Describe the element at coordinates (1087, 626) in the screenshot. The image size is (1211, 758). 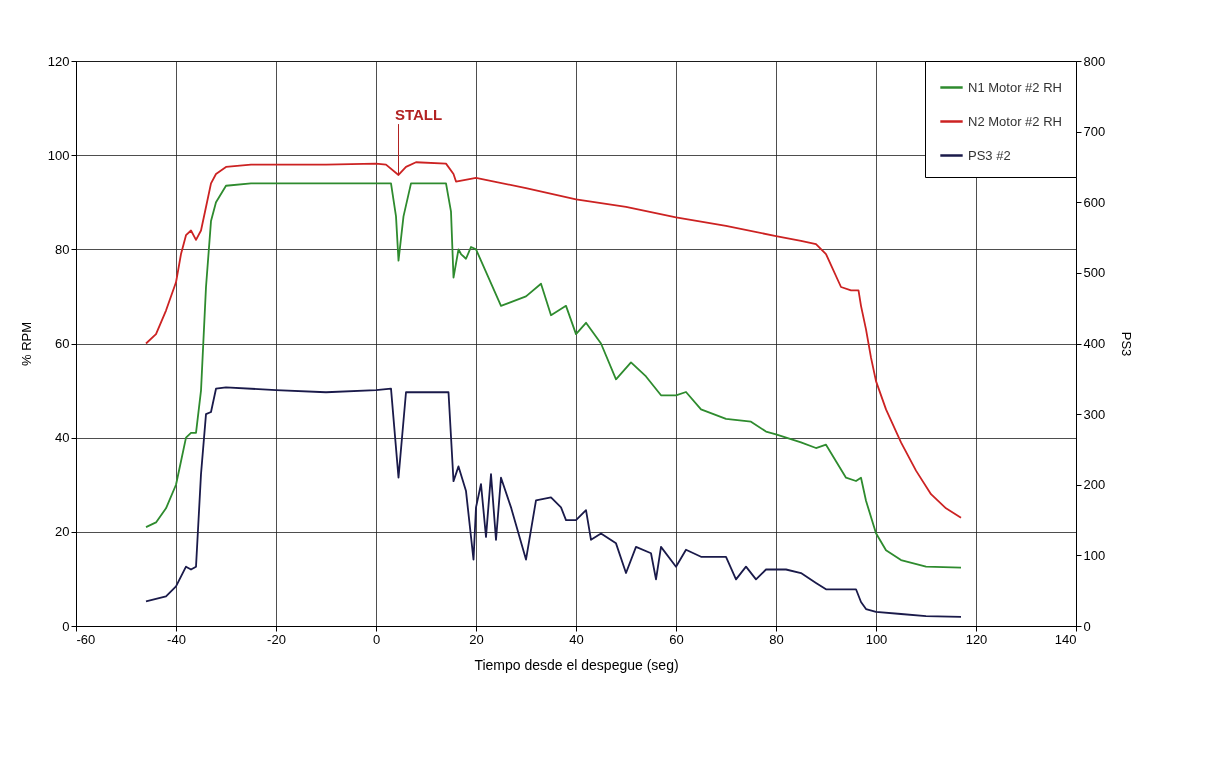
I see `y2-tick-label: 0` at that location.